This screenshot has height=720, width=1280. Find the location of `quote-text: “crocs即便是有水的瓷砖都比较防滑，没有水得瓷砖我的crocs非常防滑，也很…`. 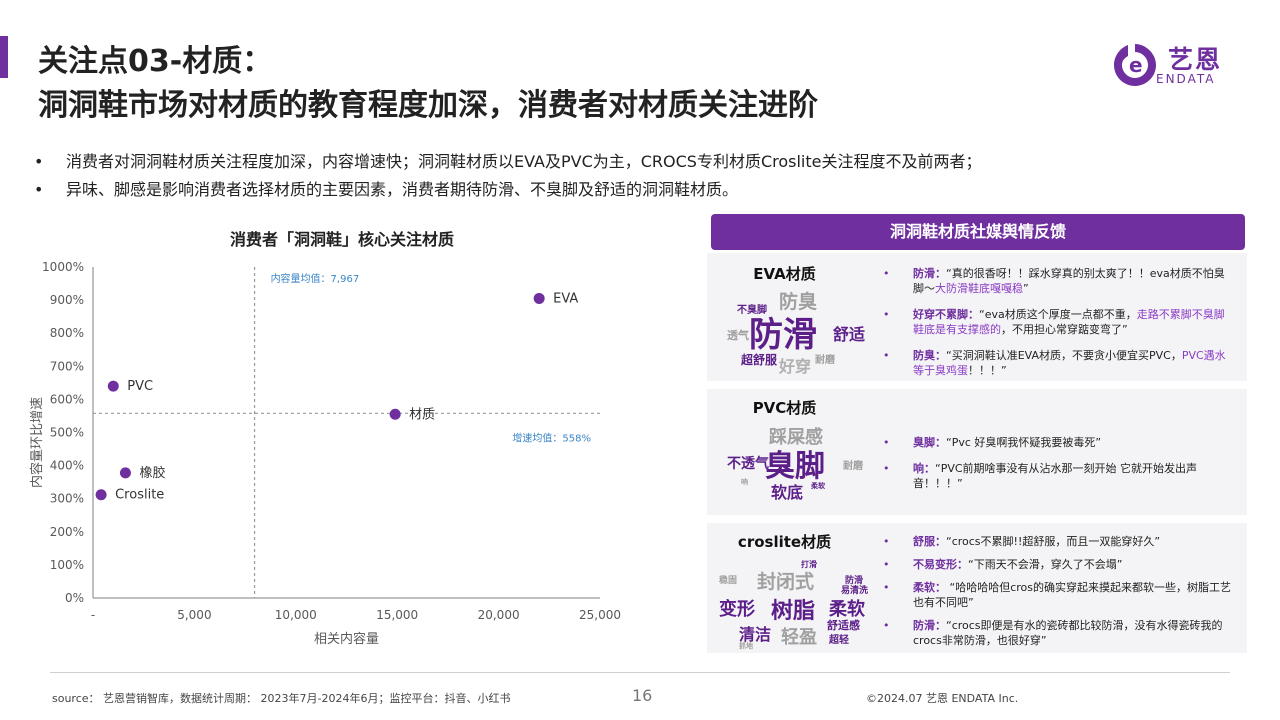

quote-text: “crocs即便是有水的瓷砖都比较防滑，没有水得瓷砖我的crocs非常防滑，也很… is located at coordinates (1068, 633).